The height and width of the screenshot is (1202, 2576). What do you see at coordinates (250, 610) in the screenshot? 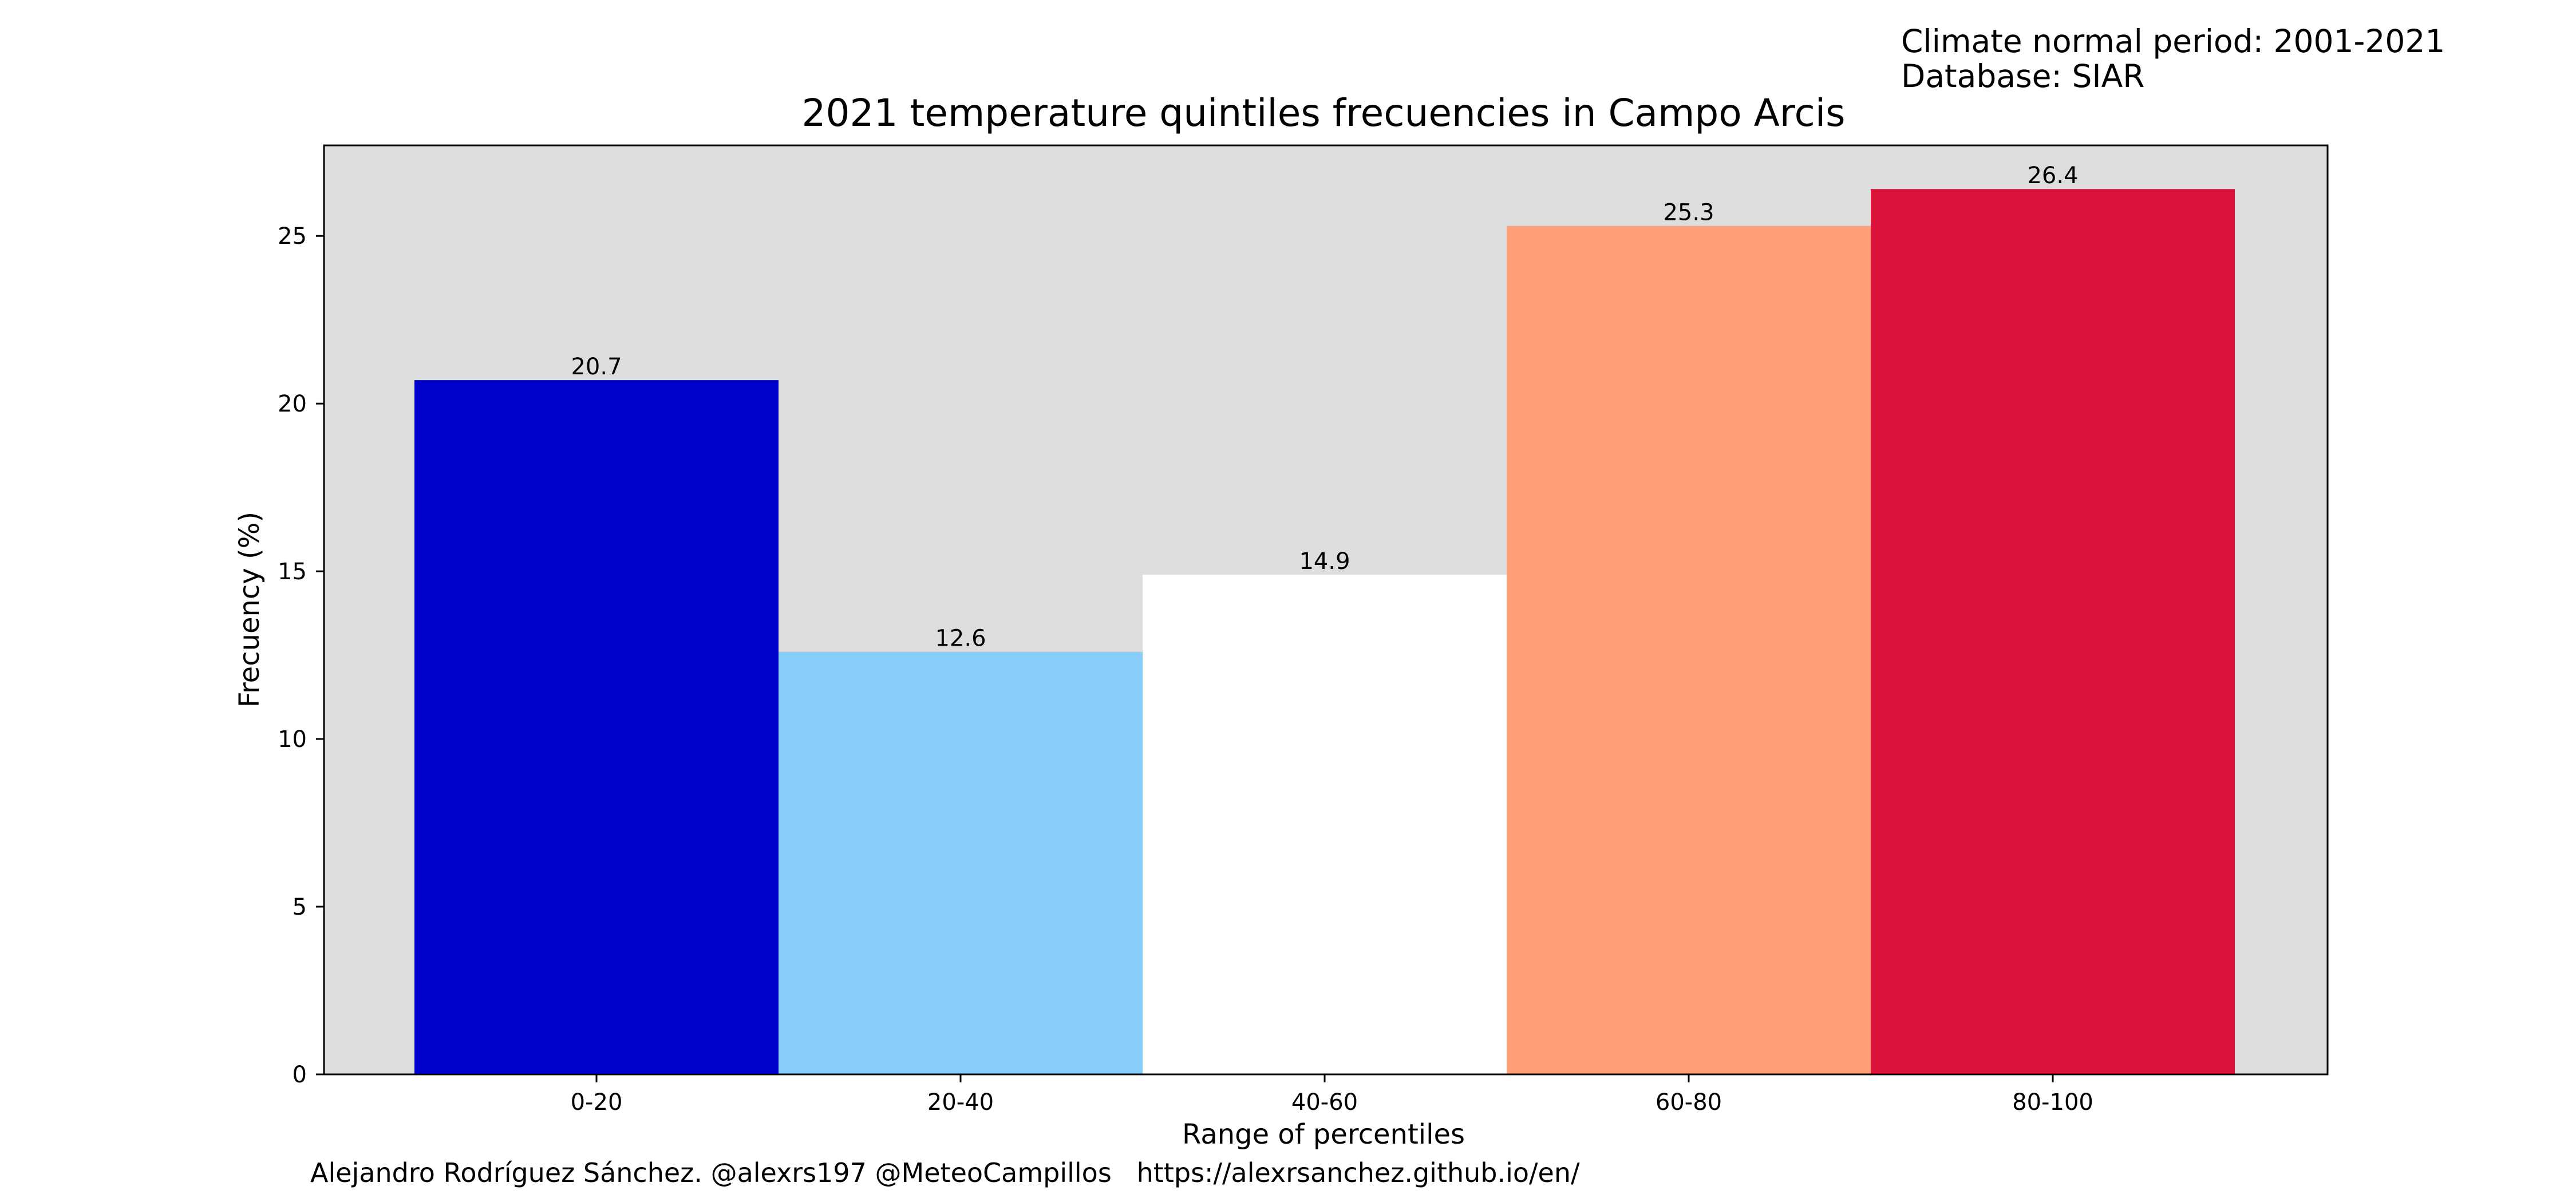
I see `y-axis-label: Frecuency (%)` at bounding box center [250, 610].